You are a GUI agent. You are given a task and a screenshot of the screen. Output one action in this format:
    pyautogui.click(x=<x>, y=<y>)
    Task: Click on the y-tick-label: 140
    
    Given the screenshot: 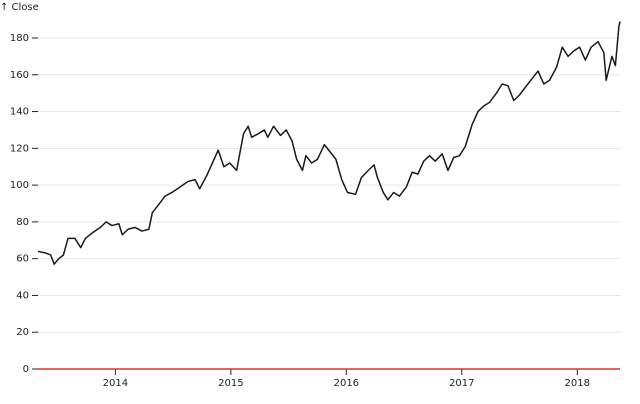 What is the action you would take?
    pyautogui.click(x=19, y=112)
    